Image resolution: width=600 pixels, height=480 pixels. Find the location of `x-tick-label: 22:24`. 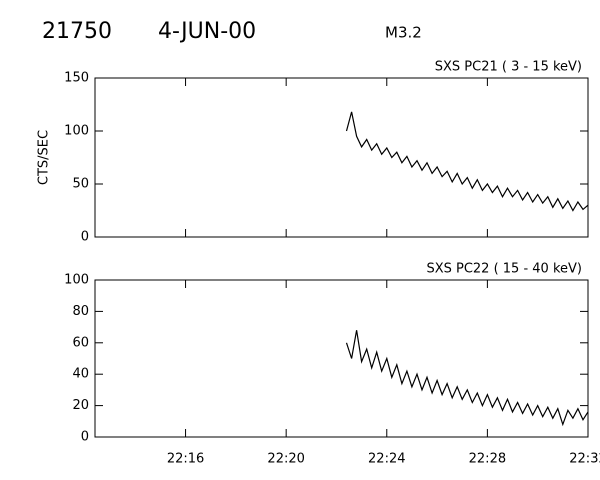

x-tick-label: 22:24 is located at coordinates (386, 459).